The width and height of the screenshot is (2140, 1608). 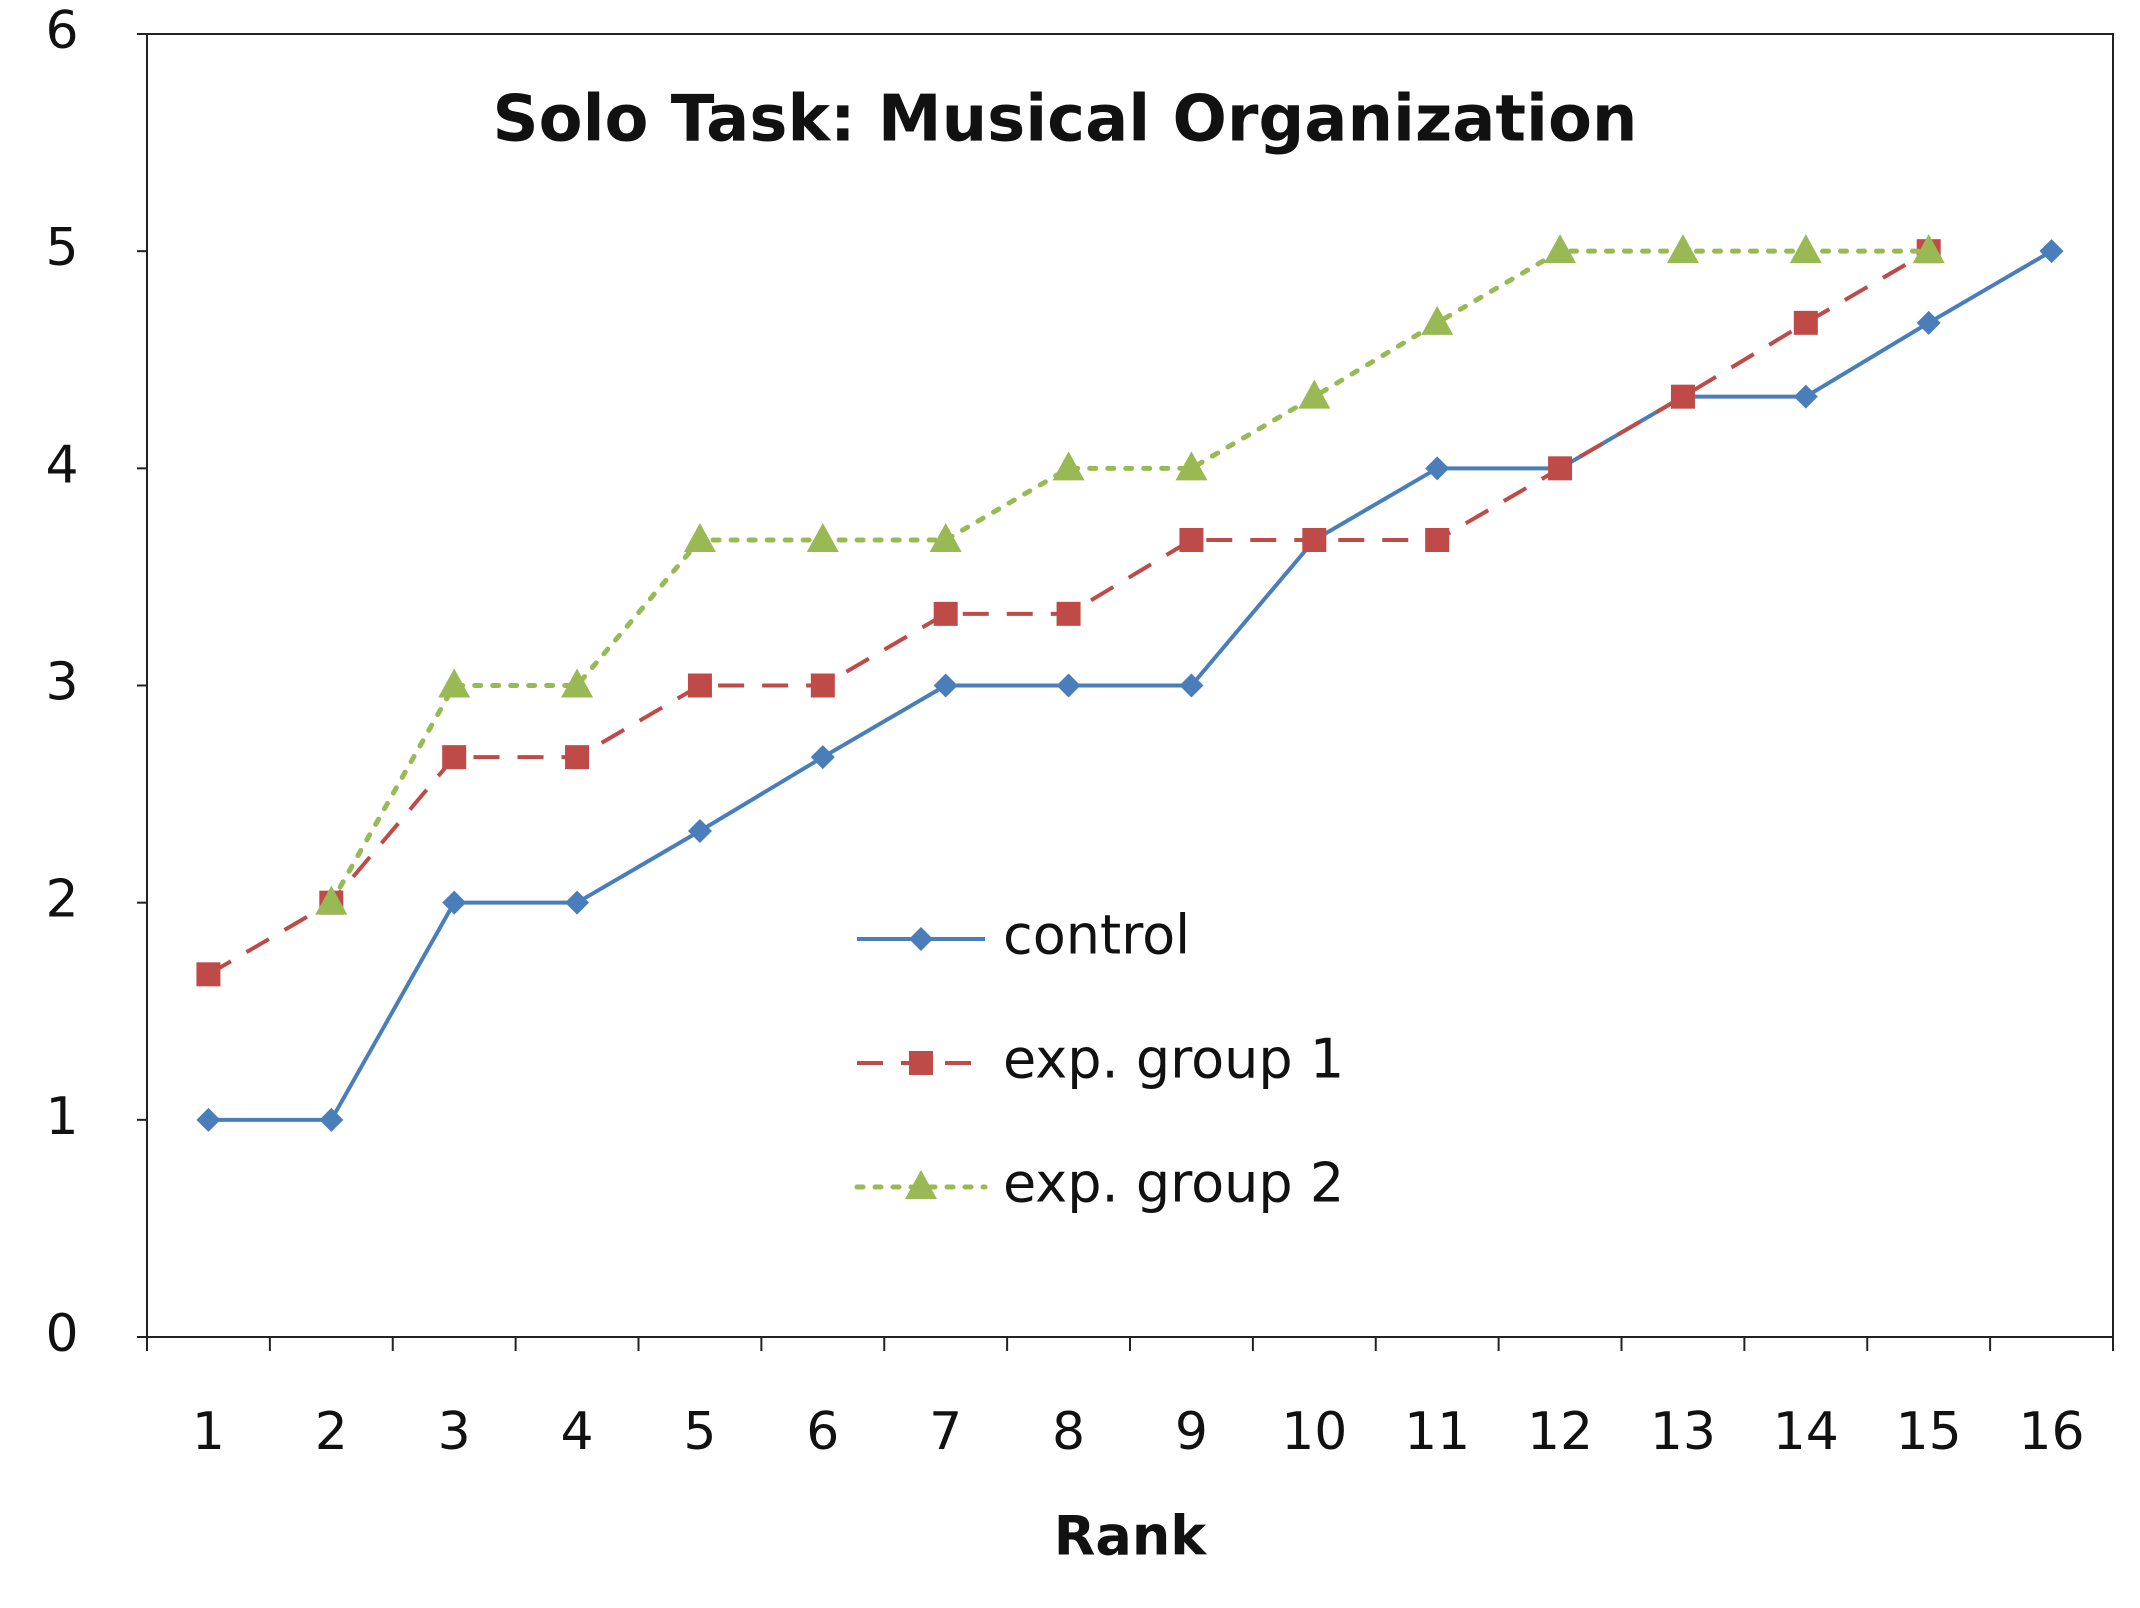 What do you see at coordinates (1068, 1432) in the screenshot?
I see `x-tick-label: 8` at bounding box center [1068, 1432].